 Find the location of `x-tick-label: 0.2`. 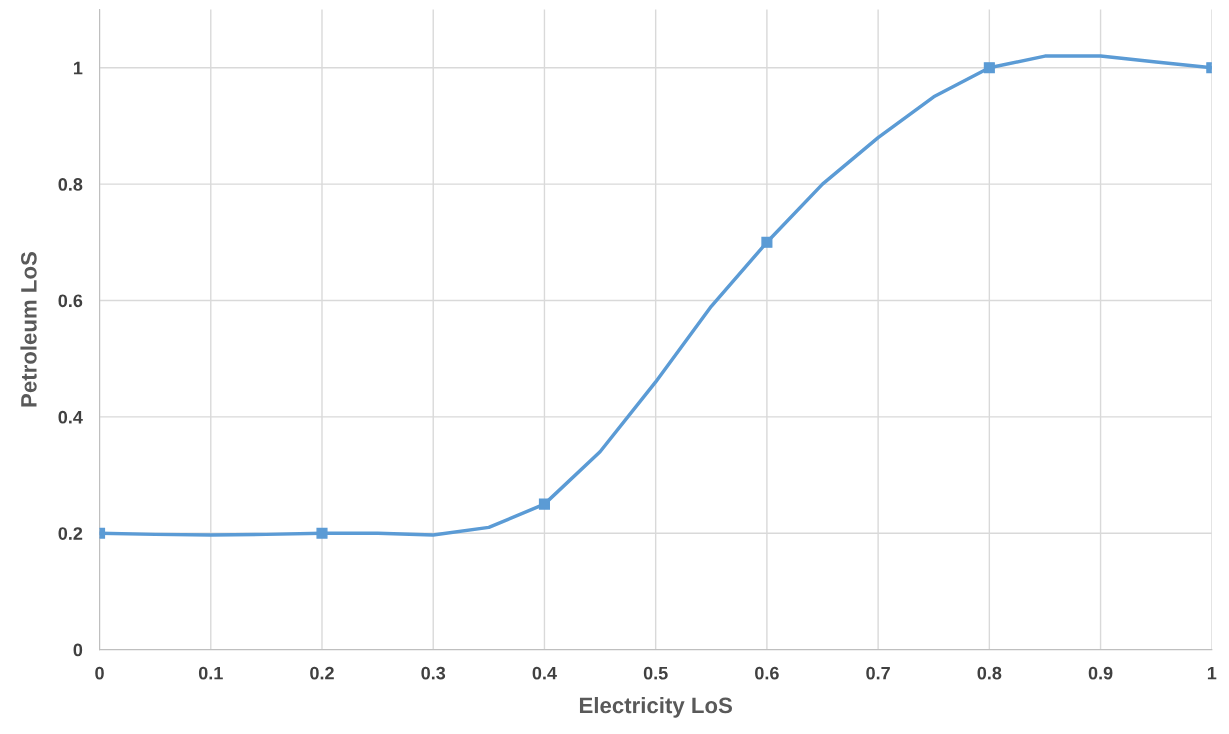

x-tick-label: 0.2 is located at coordinates (322, 673).